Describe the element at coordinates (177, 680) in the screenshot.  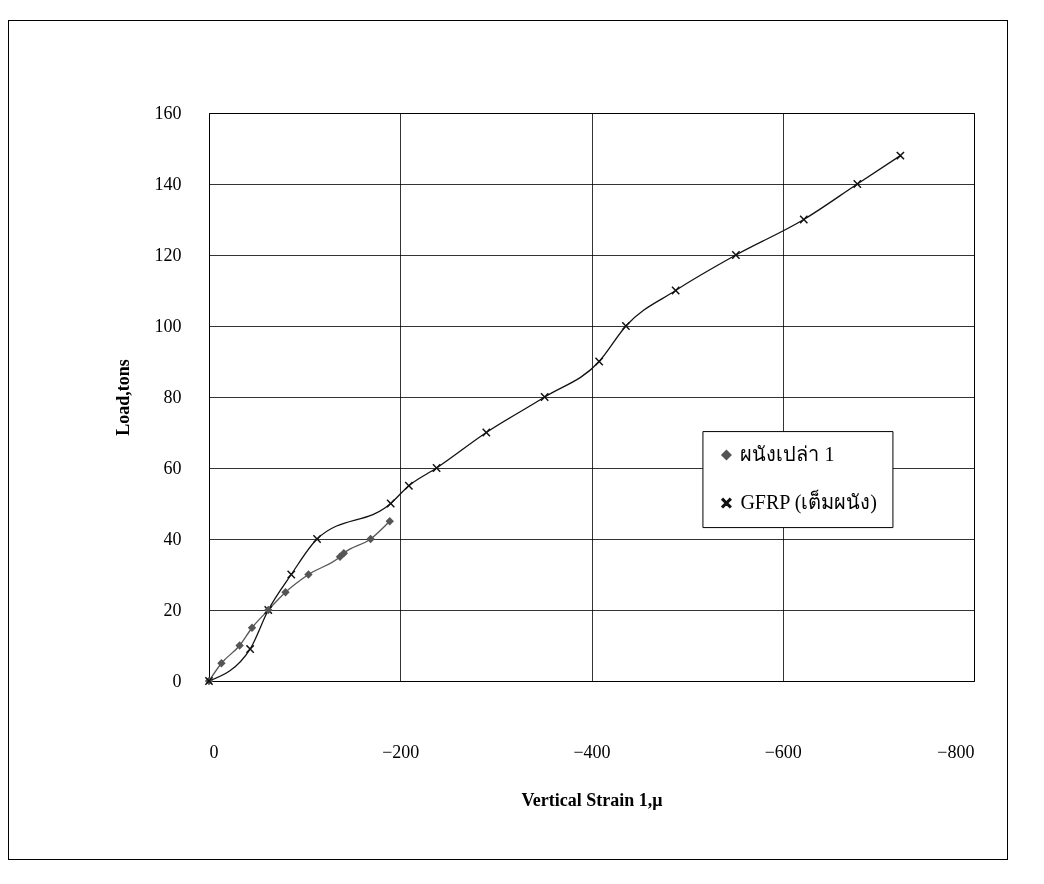
I see `y-tick-label: 0` at that location.